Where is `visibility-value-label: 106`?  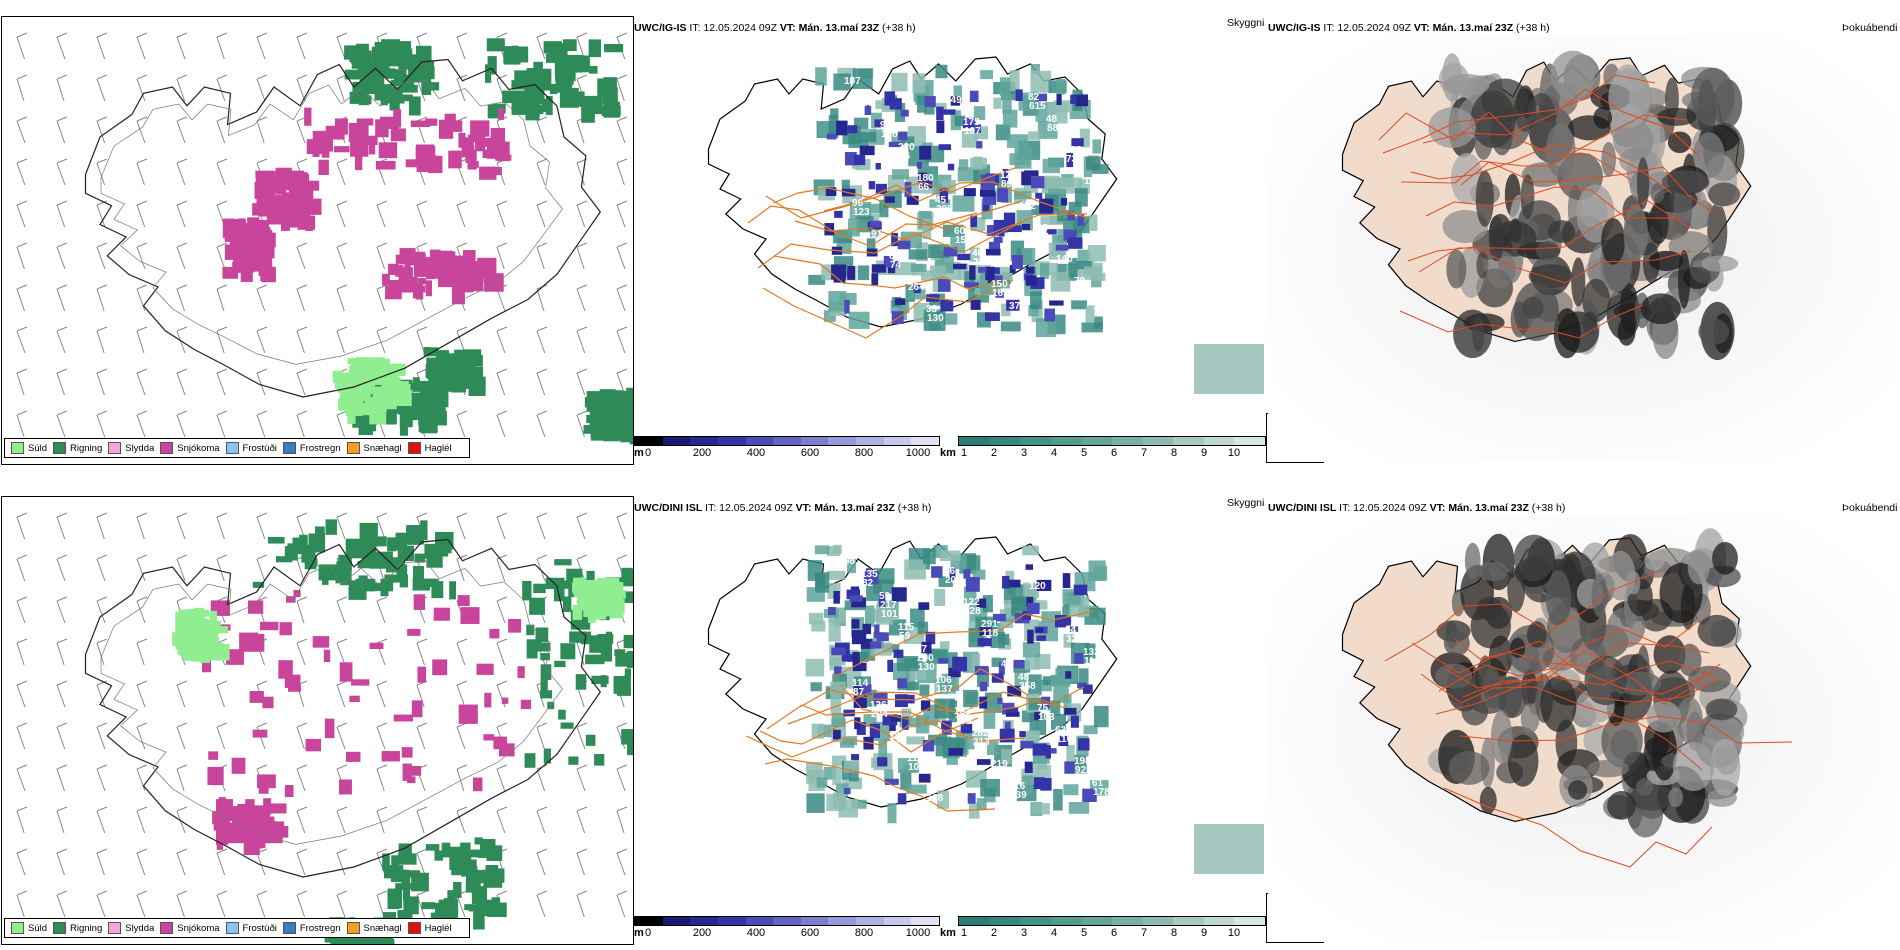
visibility-value-label: 106 is located at coordinates (943, 680).